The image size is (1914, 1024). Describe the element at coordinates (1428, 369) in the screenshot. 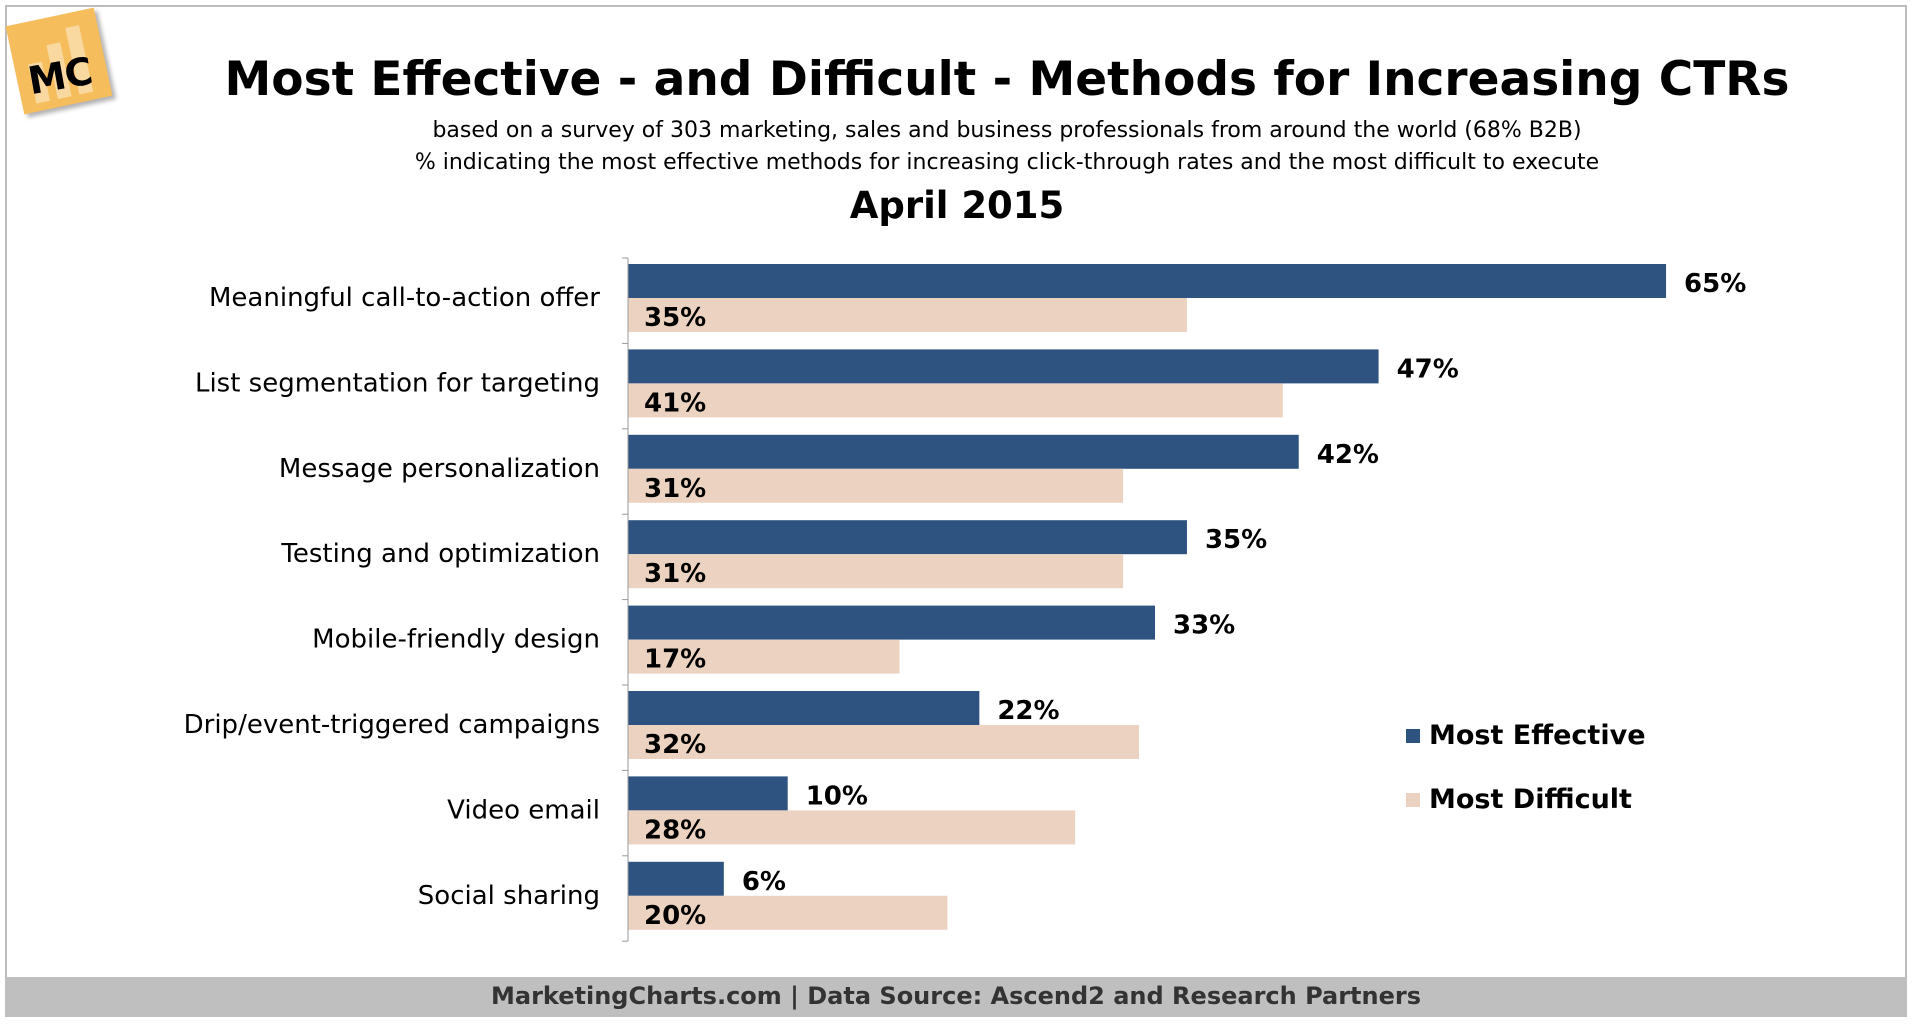

I see `data-label: 47%` at that location.